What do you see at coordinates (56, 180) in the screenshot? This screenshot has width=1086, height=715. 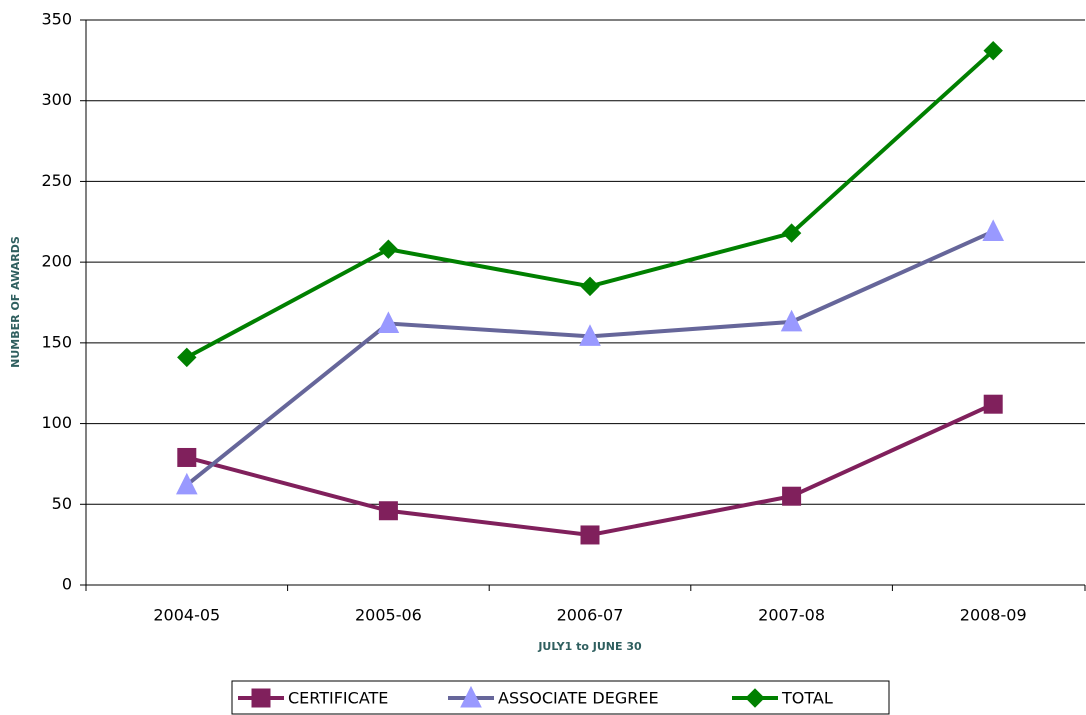 I see `y-tick-label: 250` at bounding box center [56, 180].